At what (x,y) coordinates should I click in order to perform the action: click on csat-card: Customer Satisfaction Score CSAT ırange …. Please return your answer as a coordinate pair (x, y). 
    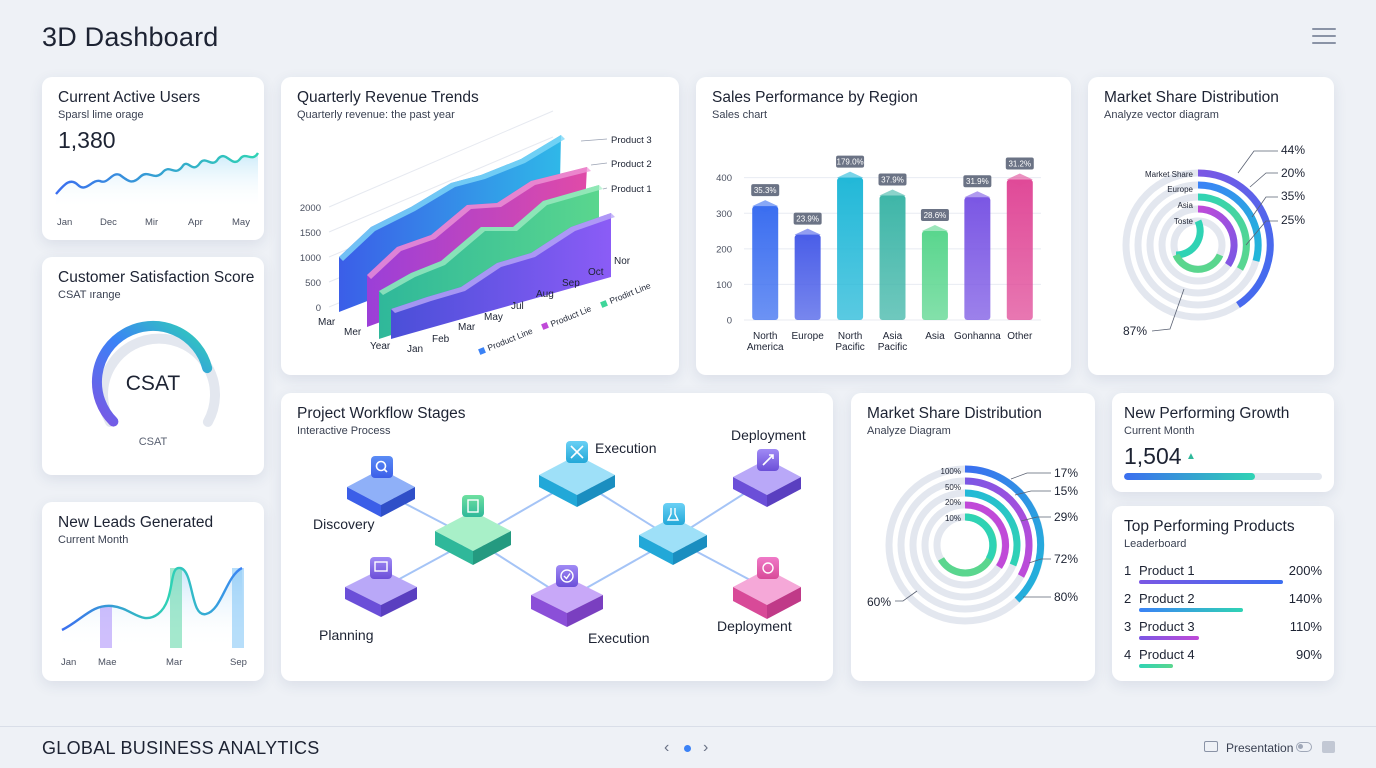
    Looking at the image, I should click on (153, 366).